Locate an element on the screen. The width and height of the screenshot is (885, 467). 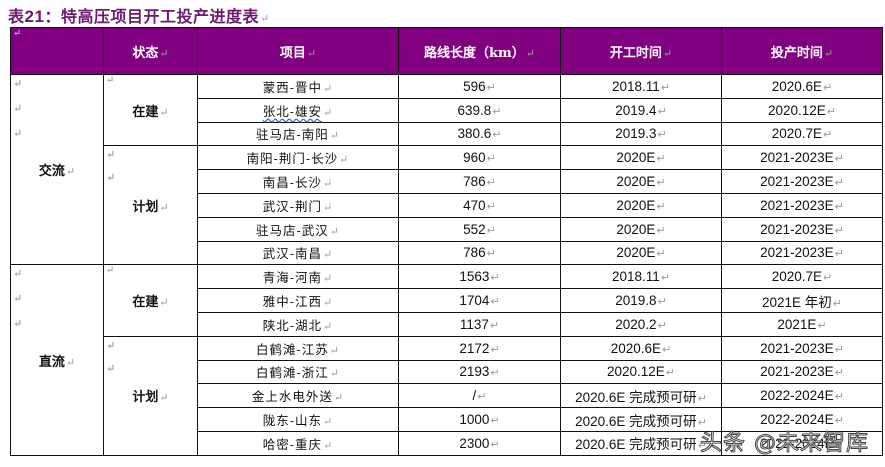
table-row: 哈密-重庆↵ 2300↵ 2020.6E 完成预可研↵ 2022-2024E↵ is located at coordinates (447, 443).